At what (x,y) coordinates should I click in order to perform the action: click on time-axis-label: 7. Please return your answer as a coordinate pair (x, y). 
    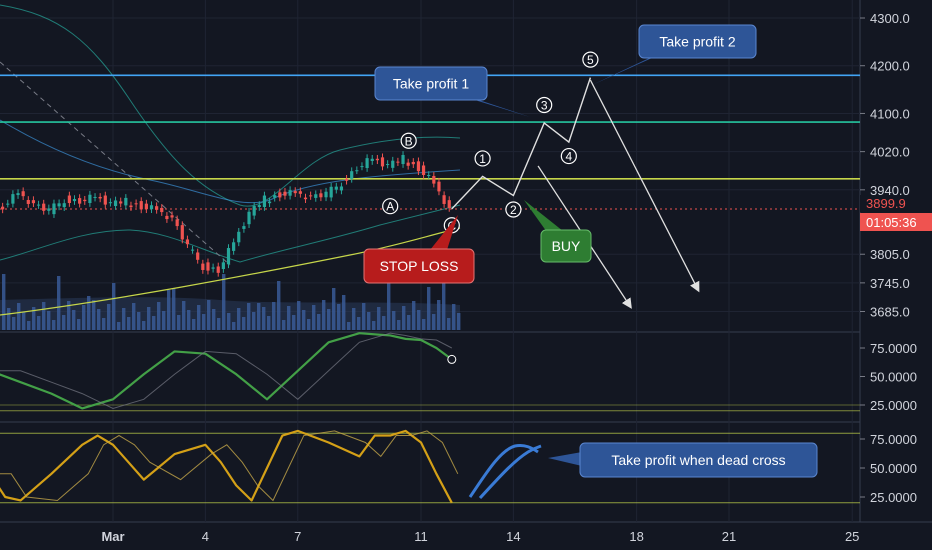
    Looking at the image, I should click on (297, 536).